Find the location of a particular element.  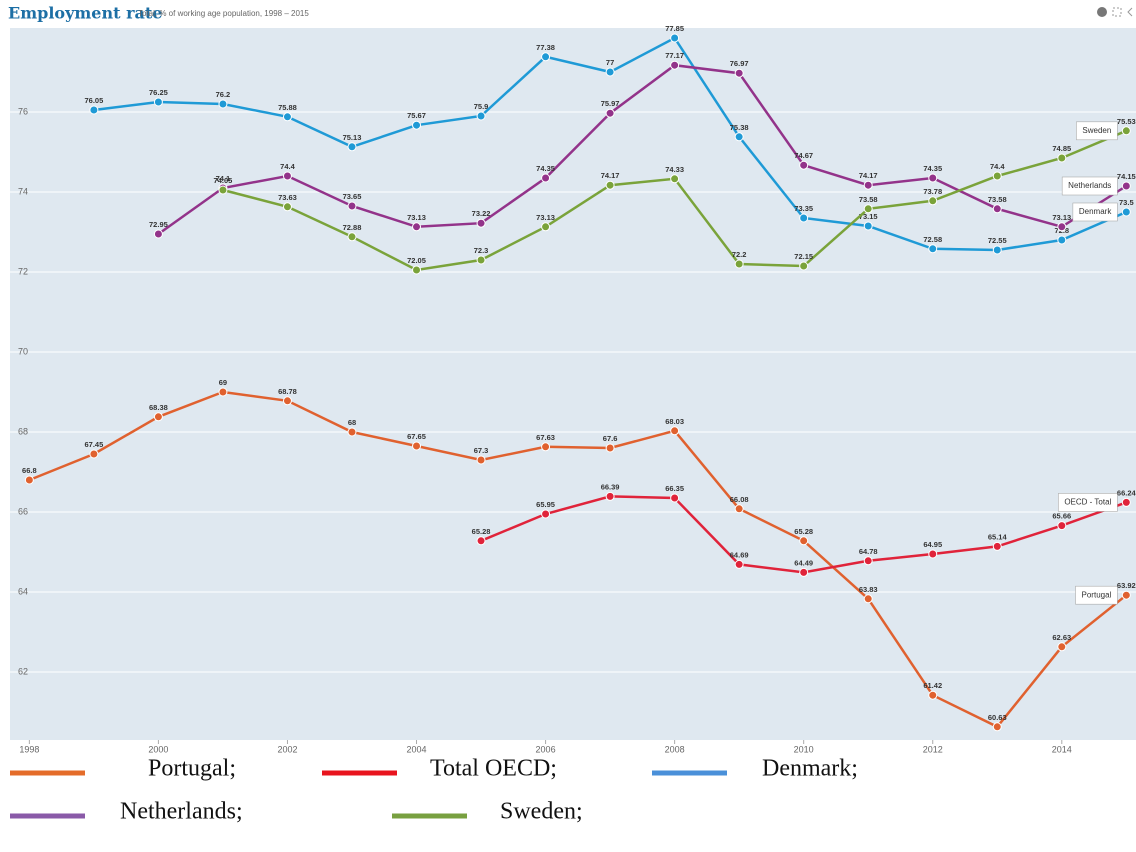

data-label: 65.95 is located at coordinates (545, 504).